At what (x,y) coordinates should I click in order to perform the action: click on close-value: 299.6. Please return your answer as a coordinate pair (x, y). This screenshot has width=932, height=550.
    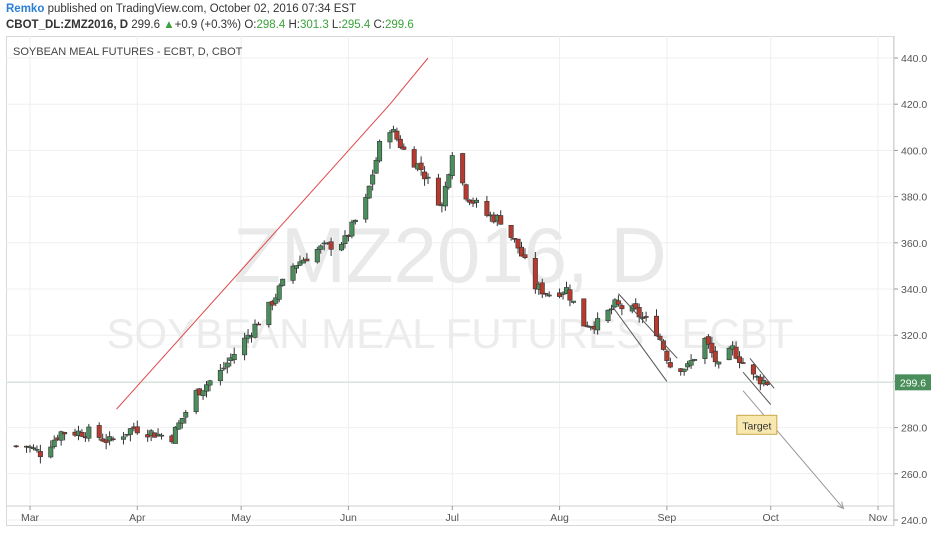
    Looking at the image, I should click on (399, 25).